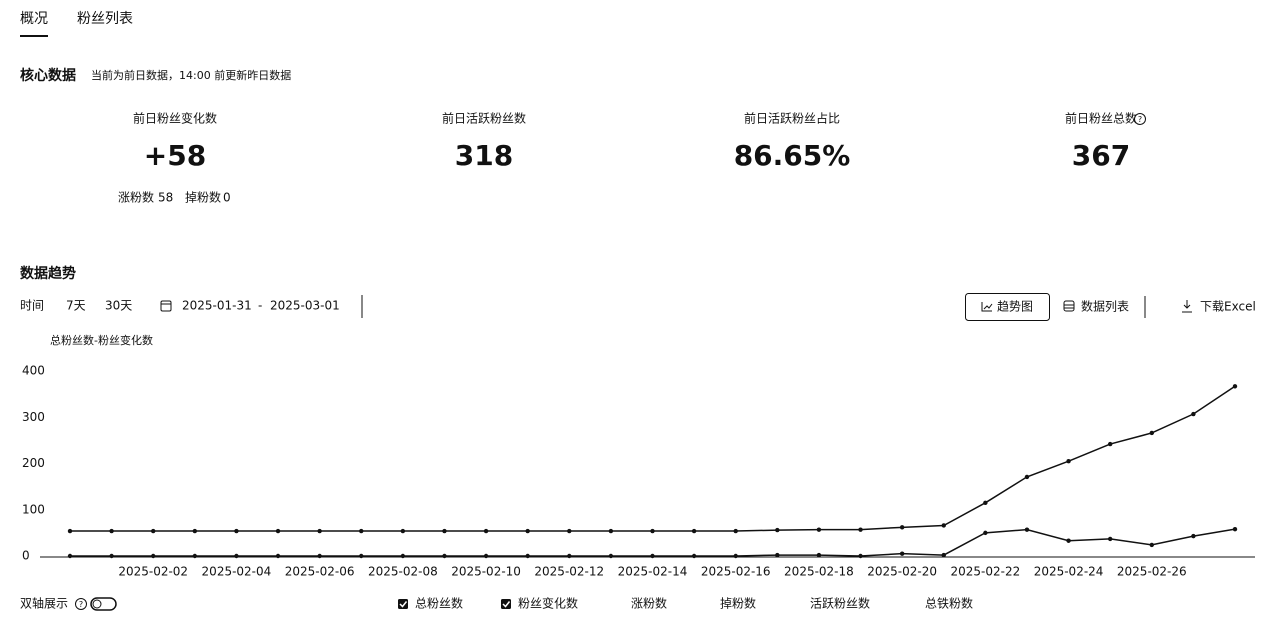 This screenshot has height=625, width=1280. What do you see at coordinates (103, 604) in the screenshot?
I see `toggle` at bounding box center [103, 604].